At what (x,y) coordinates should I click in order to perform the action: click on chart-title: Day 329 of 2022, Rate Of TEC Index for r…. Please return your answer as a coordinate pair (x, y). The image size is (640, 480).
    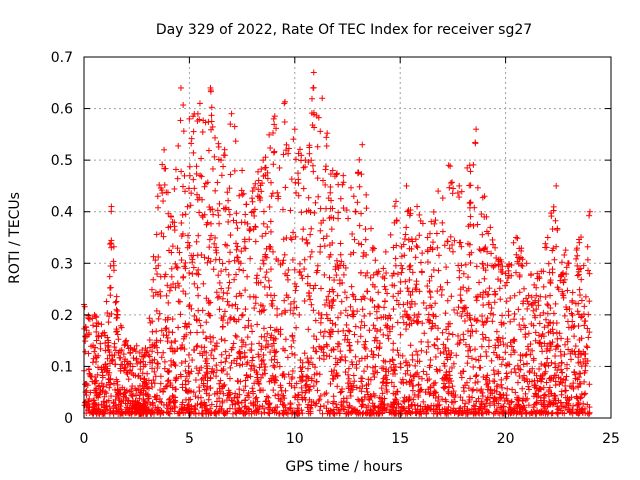
    Looking at the image, I should click on (344, 30).